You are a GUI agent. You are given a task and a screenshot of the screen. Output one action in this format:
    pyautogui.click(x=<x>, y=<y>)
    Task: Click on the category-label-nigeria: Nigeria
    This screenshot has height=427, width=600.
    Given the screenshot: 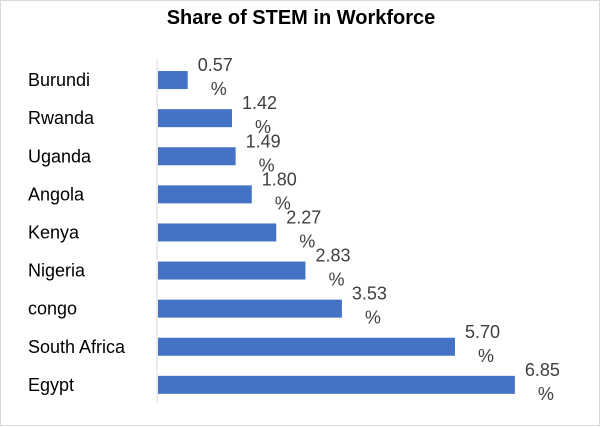 What is the action you would take?
    pyautogui.click(x=57, y=271)
    